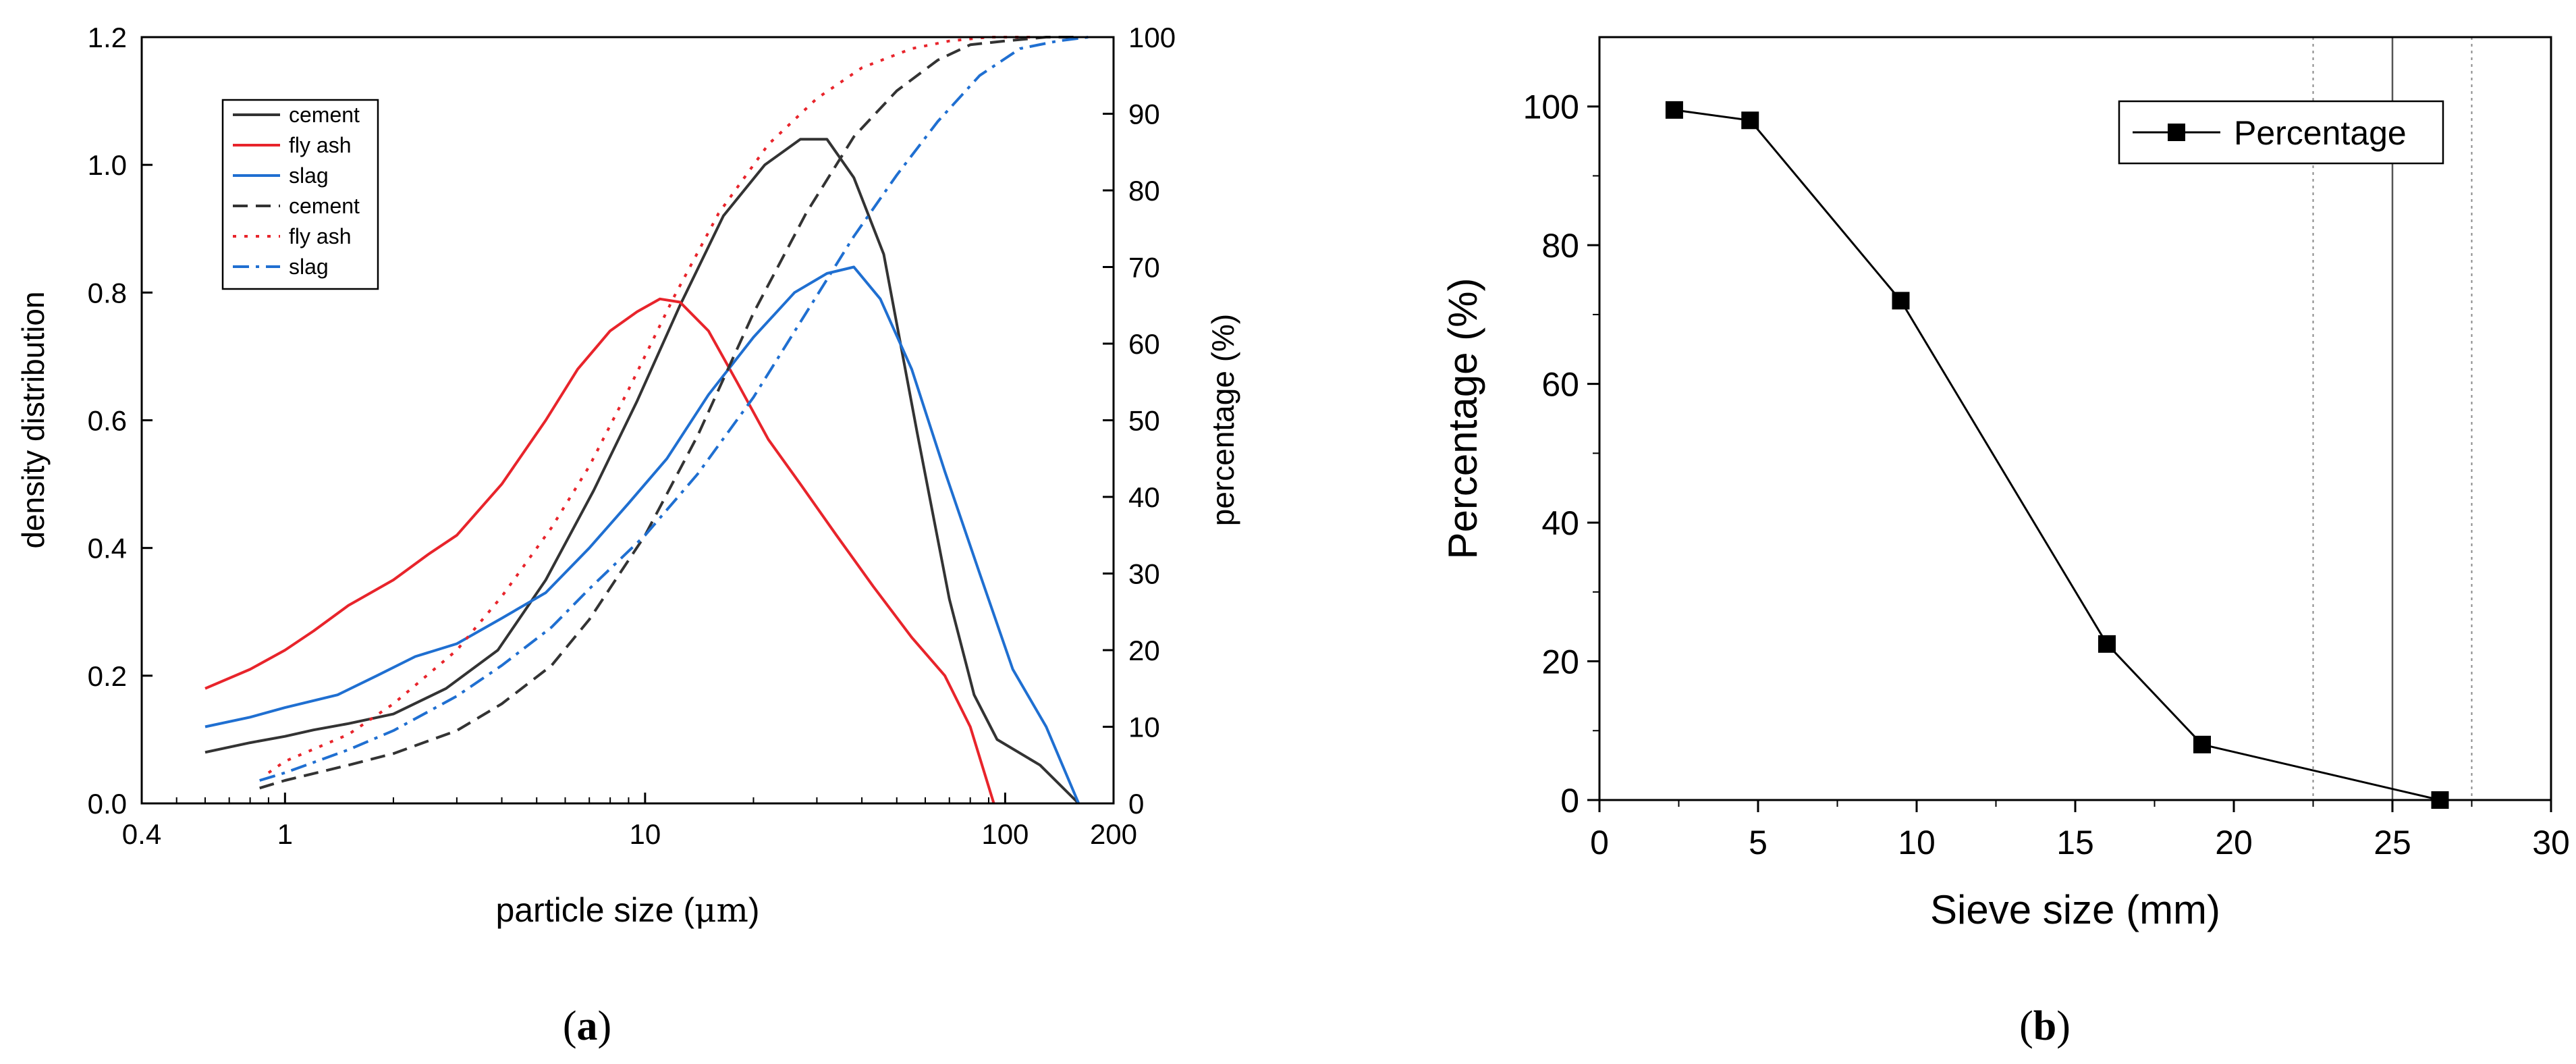  What do you see at coordinates (1144, 650) in the screenshot?
I see `panel-a-y-right-tick-label: 20` at bounding box center [1144, 650].